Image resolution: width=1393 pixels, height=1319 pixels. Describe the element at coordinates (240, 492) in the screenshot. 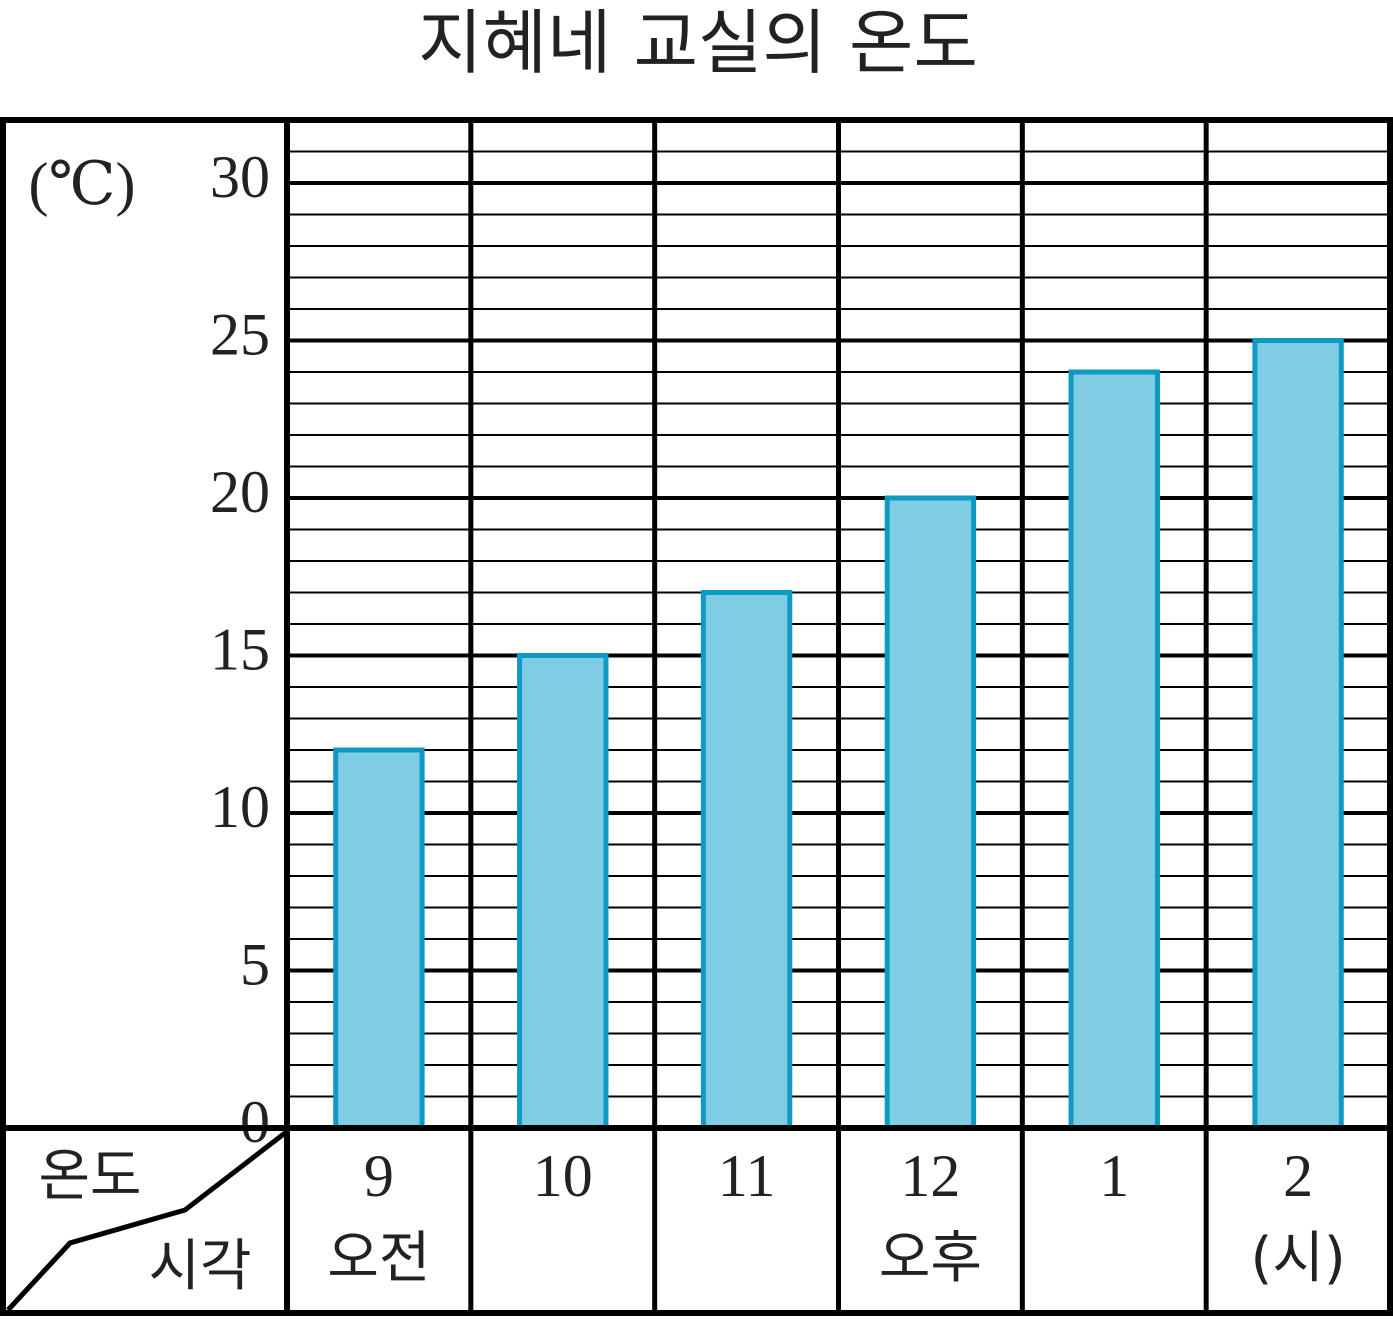

I see `y-tick-label: 20` at that location.